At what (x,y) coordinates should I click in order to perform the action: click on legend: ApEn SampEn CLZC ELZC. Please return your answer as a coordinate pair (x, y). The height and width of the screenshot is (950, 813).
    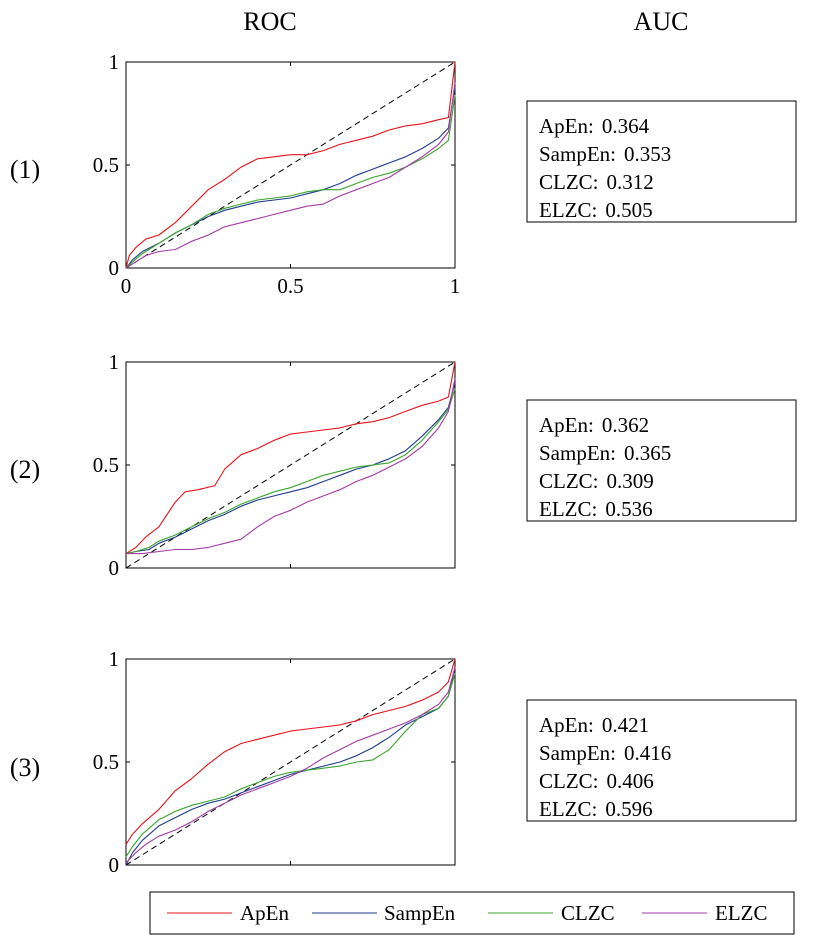
    Looking at the image, I should click on (472, 913).